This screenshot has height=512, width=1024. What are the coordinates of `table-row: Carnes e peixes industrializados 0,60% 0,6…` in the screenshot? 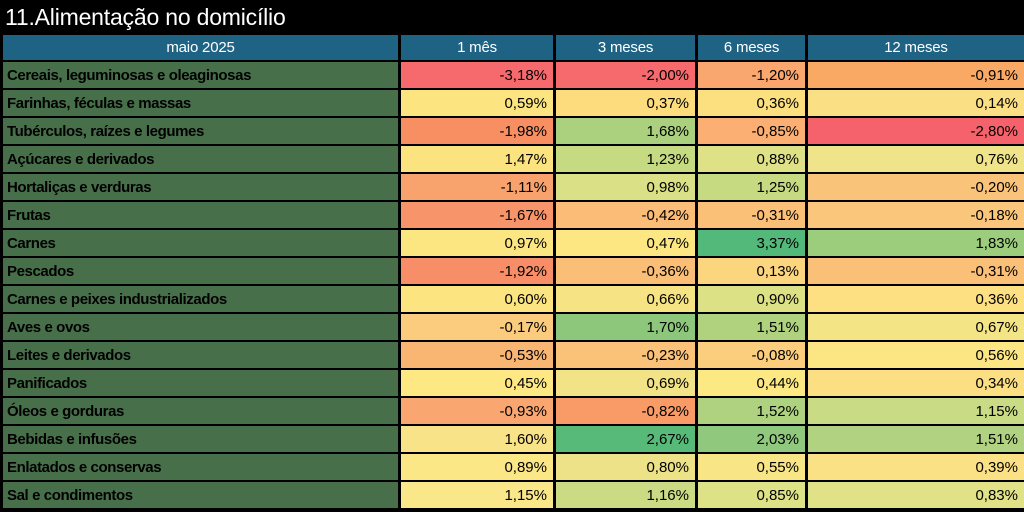 It's located at (512, 299).